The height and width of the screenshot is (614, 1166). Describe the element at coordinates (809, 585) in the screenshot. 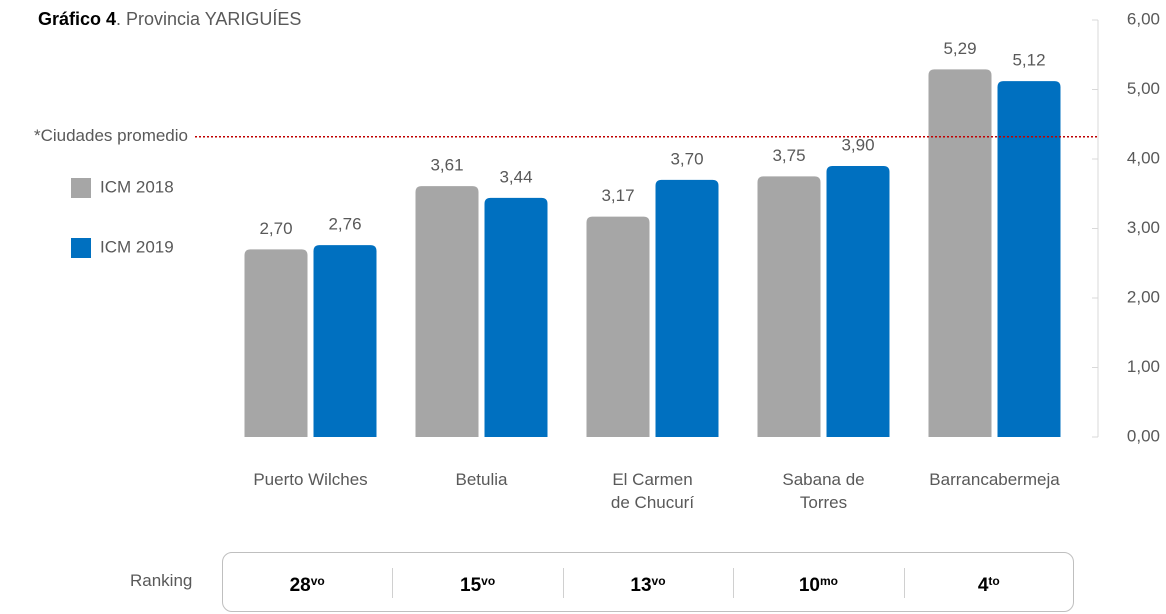

I see `ranking-number: 10` at that location.